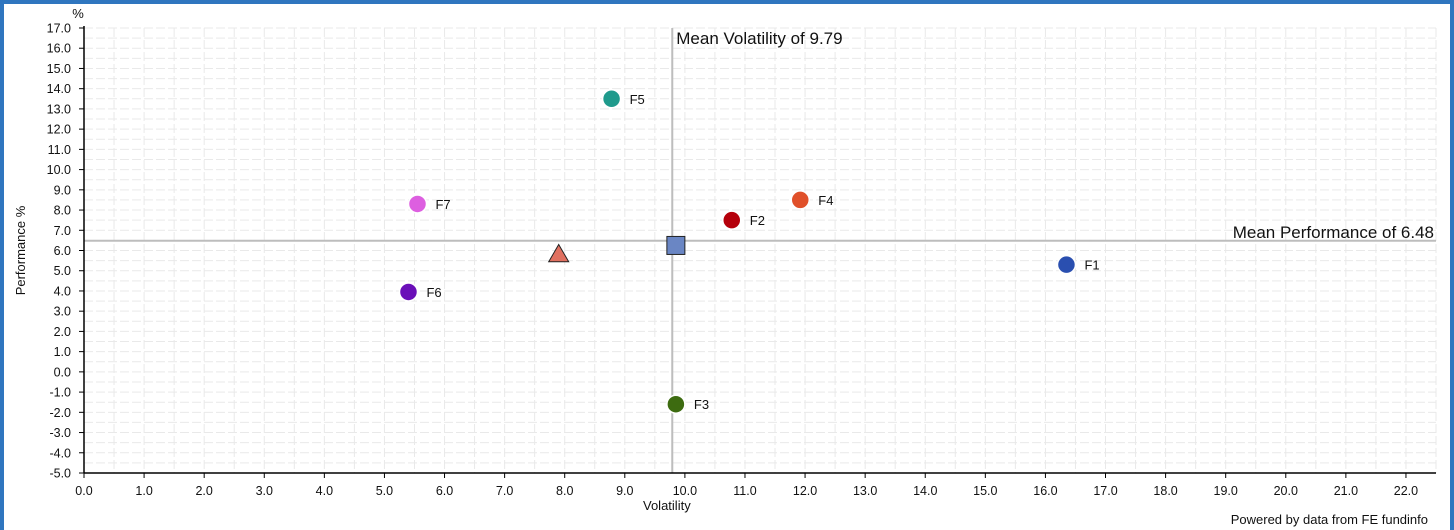  Describe the element at coordinates (667, 505) in the screenshot. I see `x-axis-title: Volatility` at that location.